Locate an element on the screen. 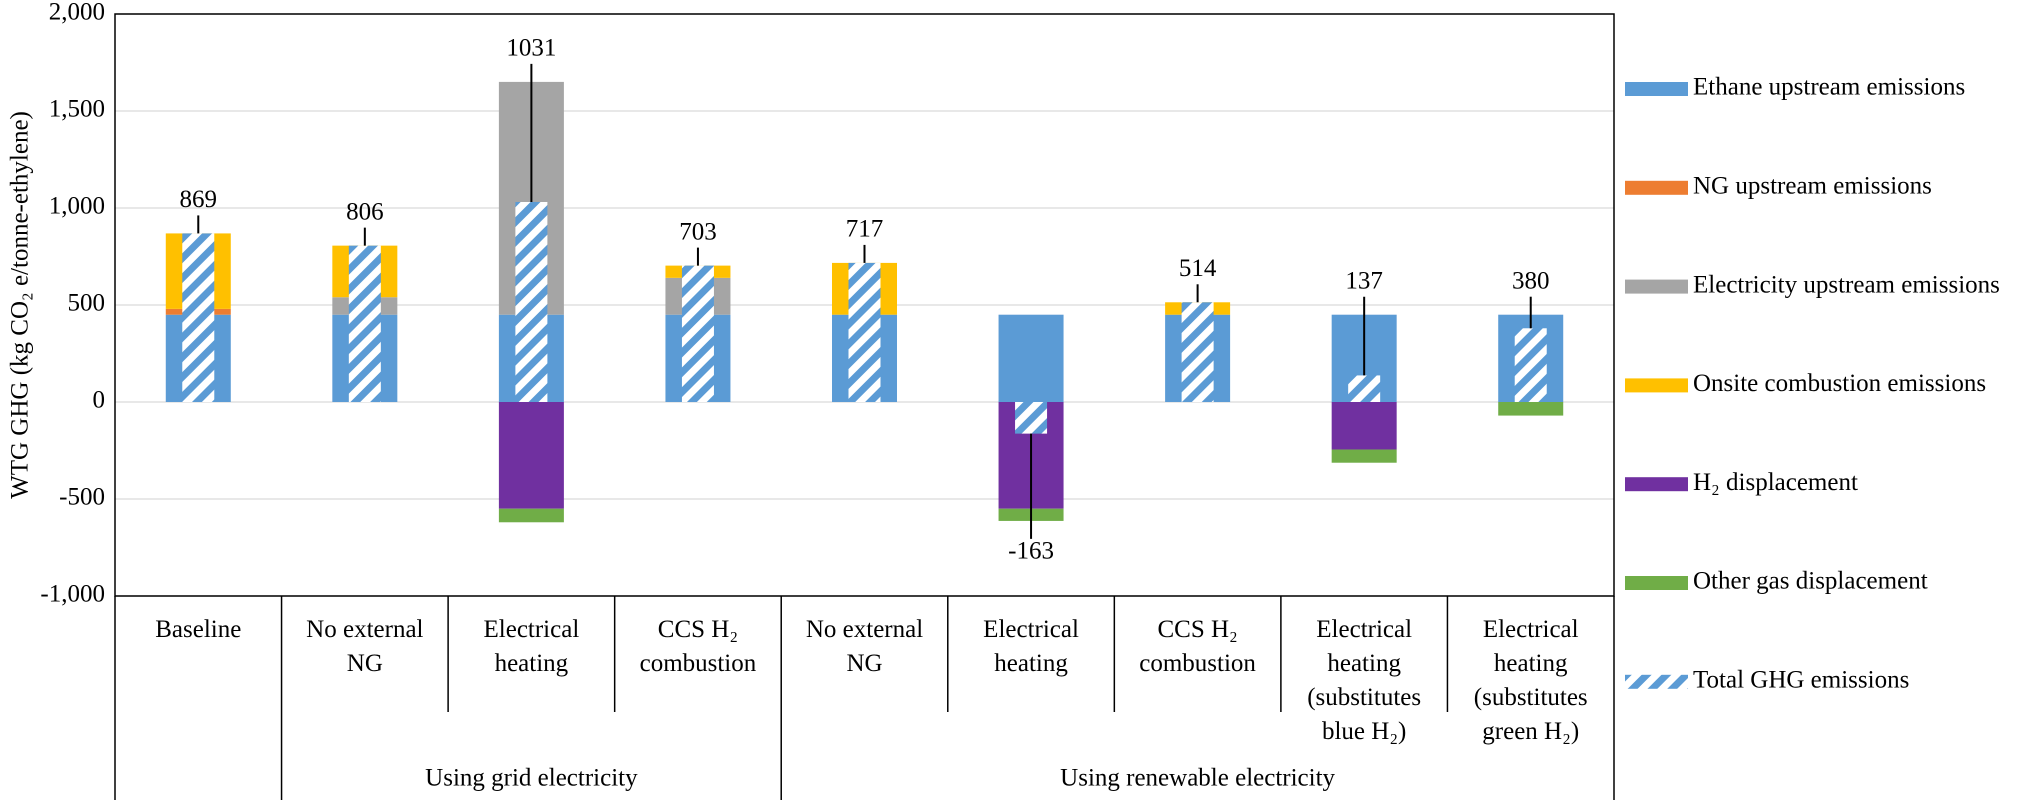 The width and height of the screenshot is (2044, 802). y-tick-label: -1,000 is located at coordinates (72, 594).